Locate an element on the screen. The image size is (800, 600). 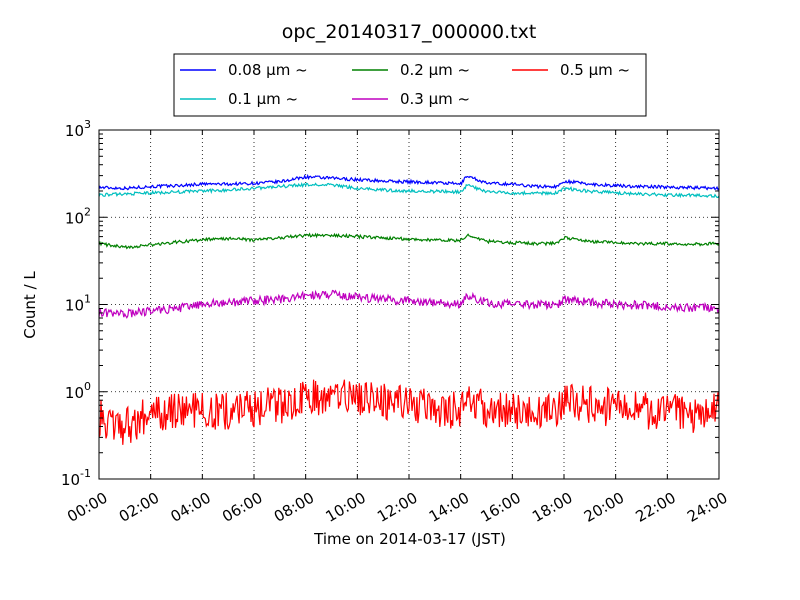
y-axis-label: Count / L is located at coordinates (30, 305).